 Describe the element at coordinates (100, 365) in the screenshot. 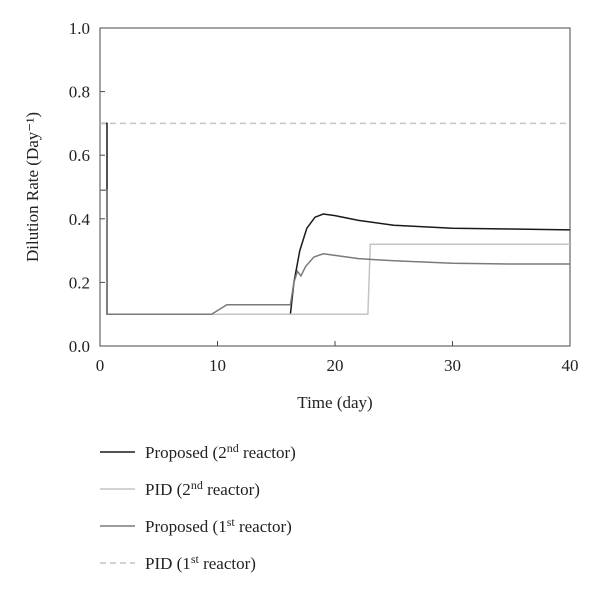

I see `x-tick-label: 0` at that location.